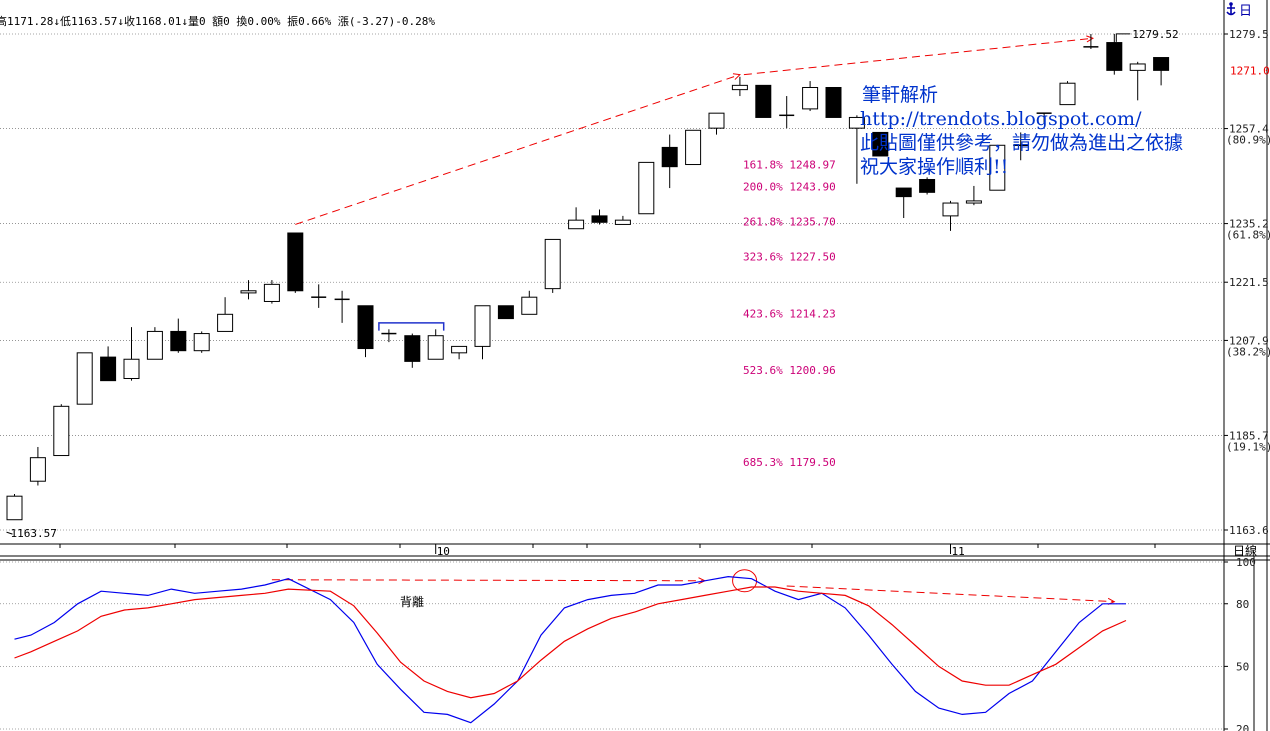 The image size is (1270, 731). I want to click on low-marker, so click(9, 533).